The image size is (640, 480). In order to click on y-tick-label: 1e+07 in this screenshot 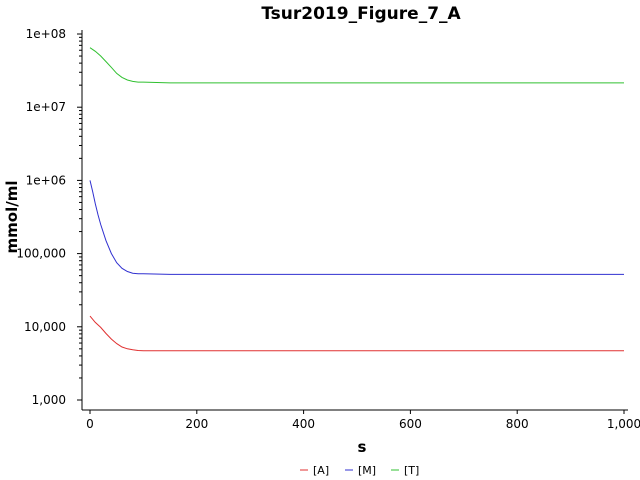, I will do `click(46, 107)`.